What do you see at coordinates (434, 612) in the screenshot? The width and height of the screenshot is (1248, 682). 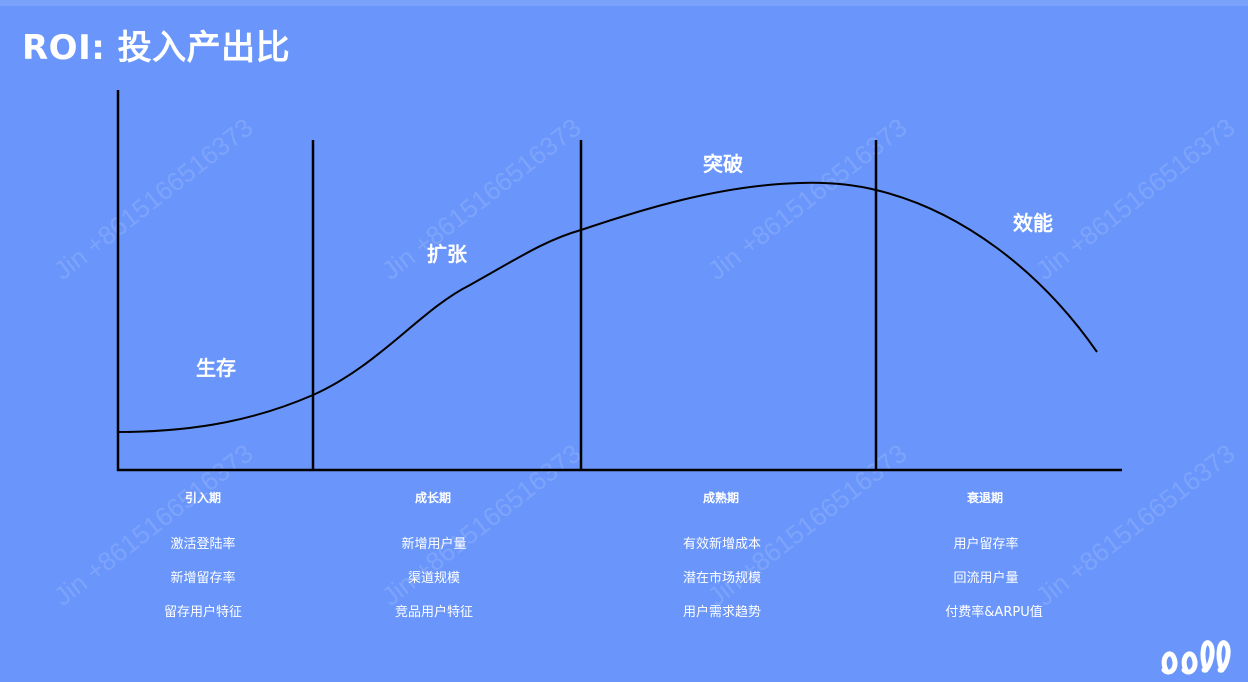 I see `metric-item: 竞品用户特征` at bounding box center [434, 612].